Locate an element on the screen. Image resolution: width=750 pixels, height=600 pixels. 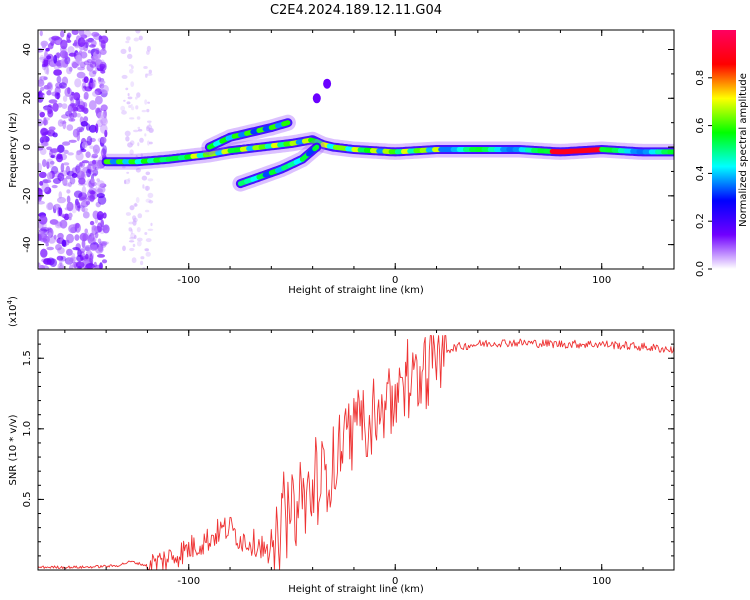
spectral-blob is located at coordinates (316, 98).